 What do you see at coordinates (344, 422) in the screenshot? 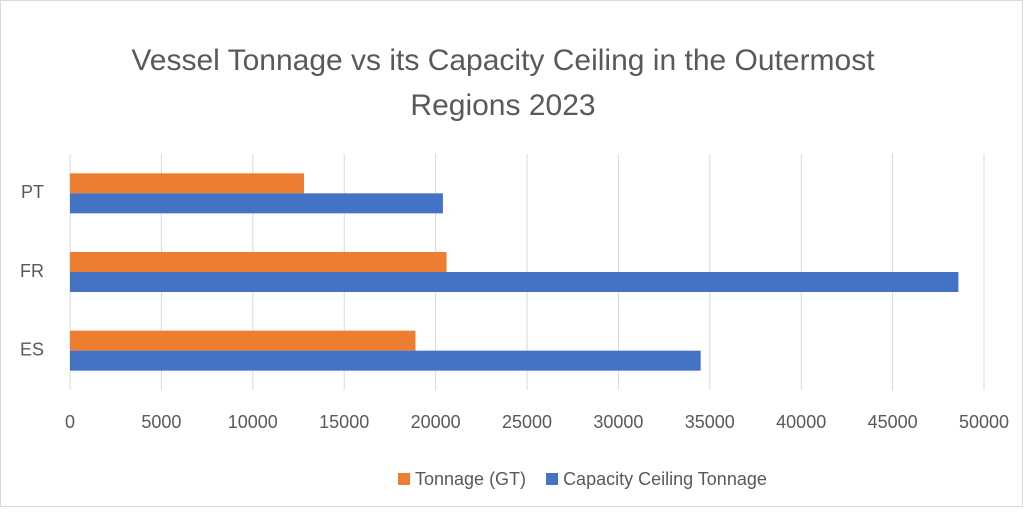
I see `x-tick-label: 15000` at bounding box center [344, 422].